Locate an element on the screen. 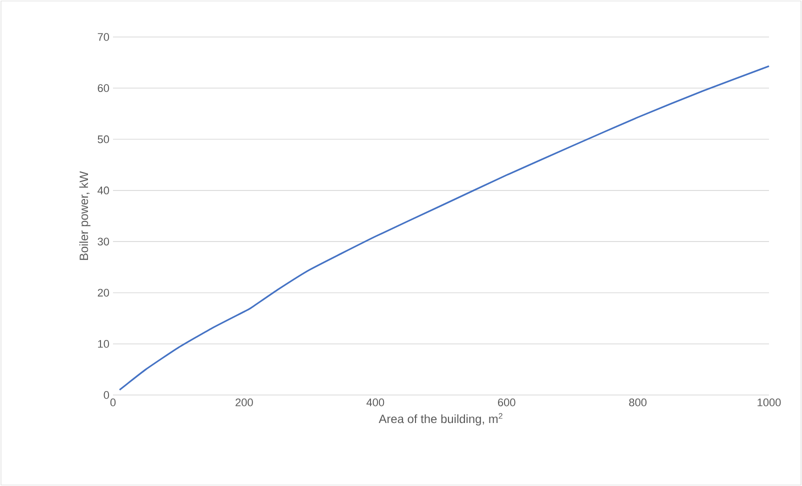 Image resolution: width=802 pixels, height=486 pixels. y-tick-label: 10 is located at coordinates (104, 344).